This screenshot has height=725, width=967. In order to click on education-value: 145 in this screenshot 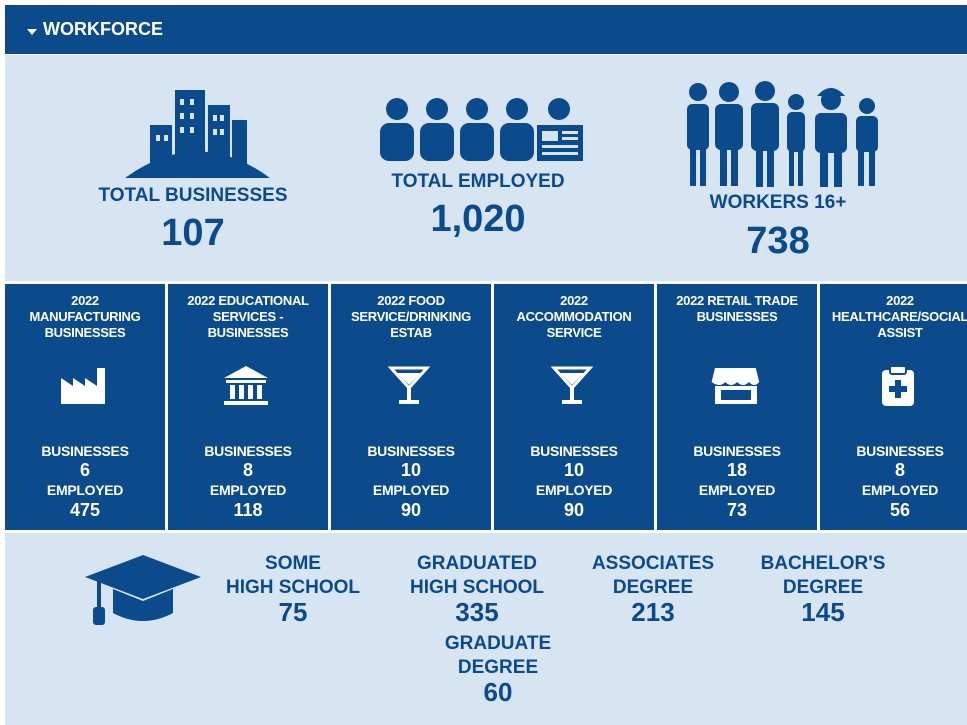, I will do `click(823, 612)`.